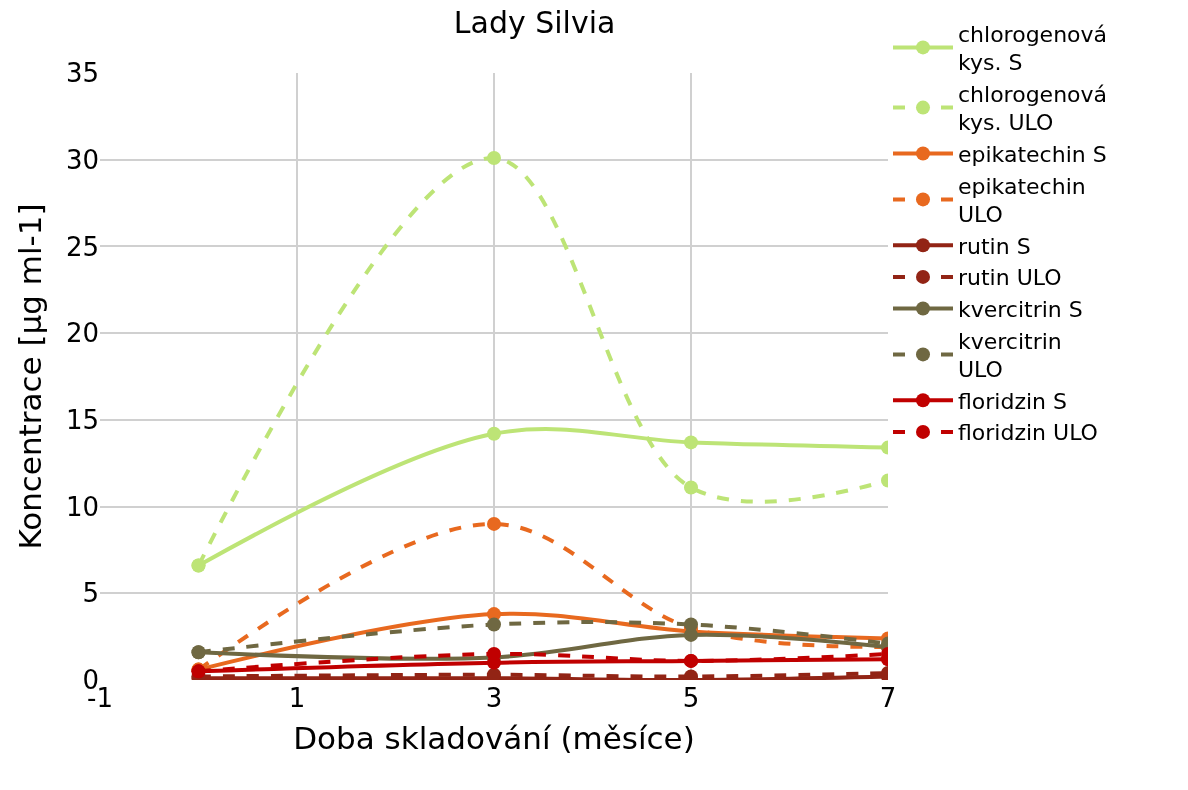 The height and width of the screenshot is (790, 1188). What do you see at coordinates (82, 333) in the screenshot?
I see `y-tick-label: 20` at bounding box center [82, 333].